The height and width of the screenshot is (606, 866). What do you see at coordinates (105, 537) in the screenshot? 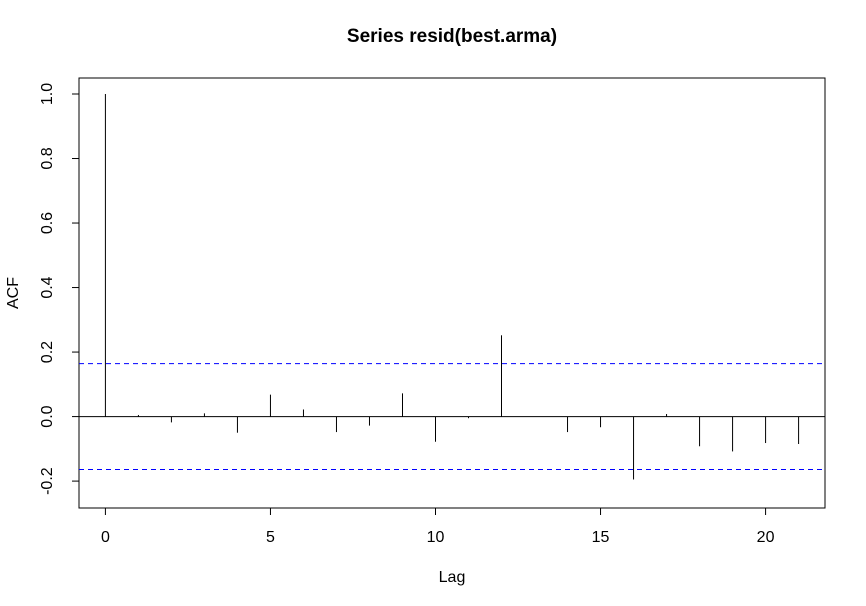
I see `x-tick-label: 0` at bounding box center [105, 537].